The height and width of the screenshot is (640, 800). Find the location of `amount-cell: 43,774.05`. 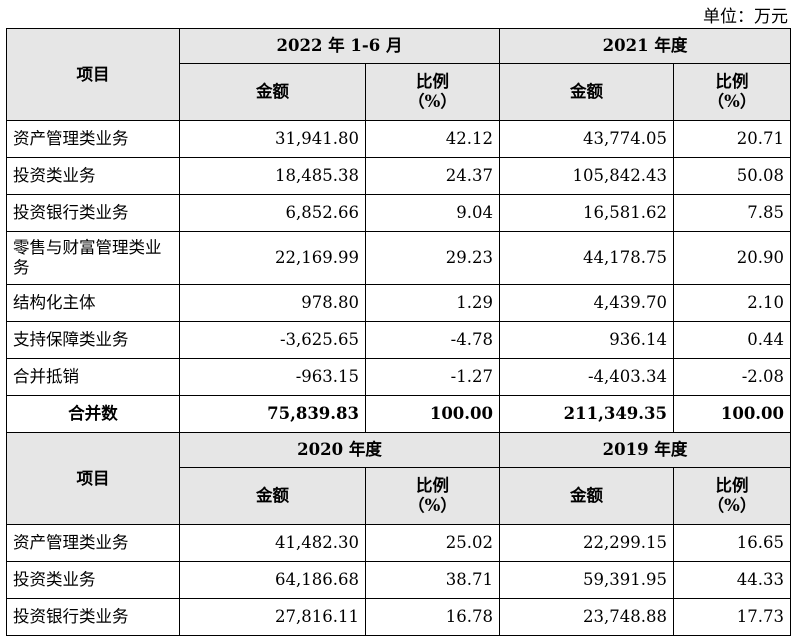

amount-cell: 43,774.05 is located at coordinates (586, 139).